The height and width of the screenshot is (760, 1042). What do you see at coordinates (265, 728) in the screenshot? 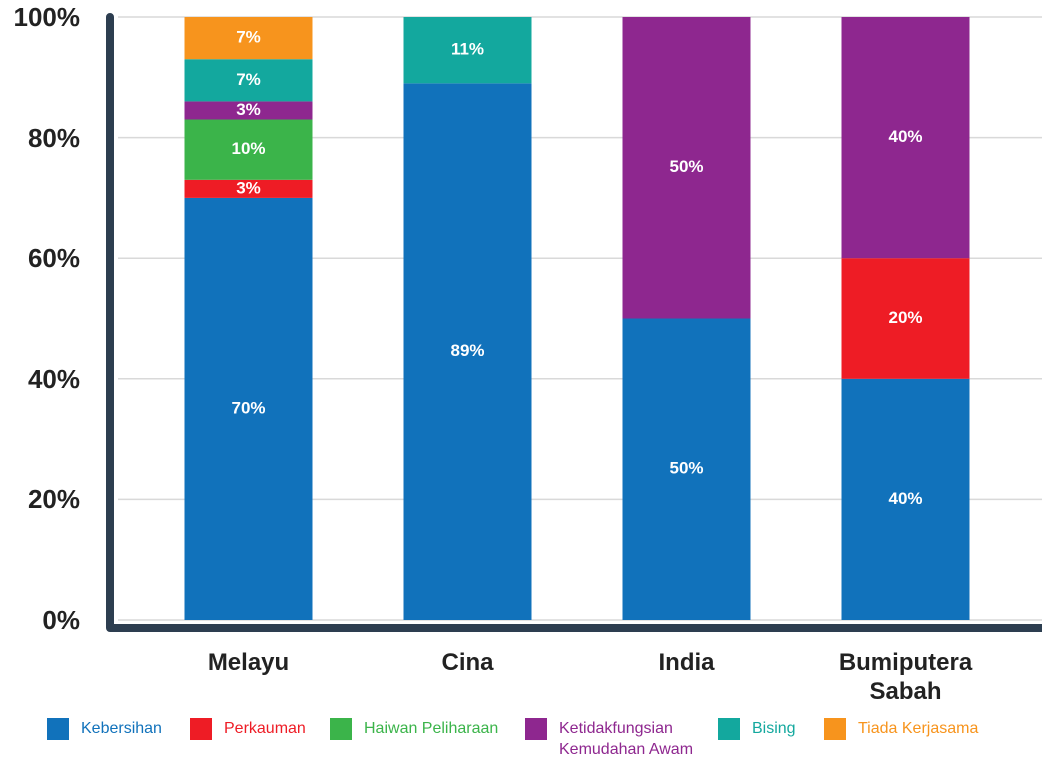
I see `legend-label: Perkauman` at bounding box center [265, 728].